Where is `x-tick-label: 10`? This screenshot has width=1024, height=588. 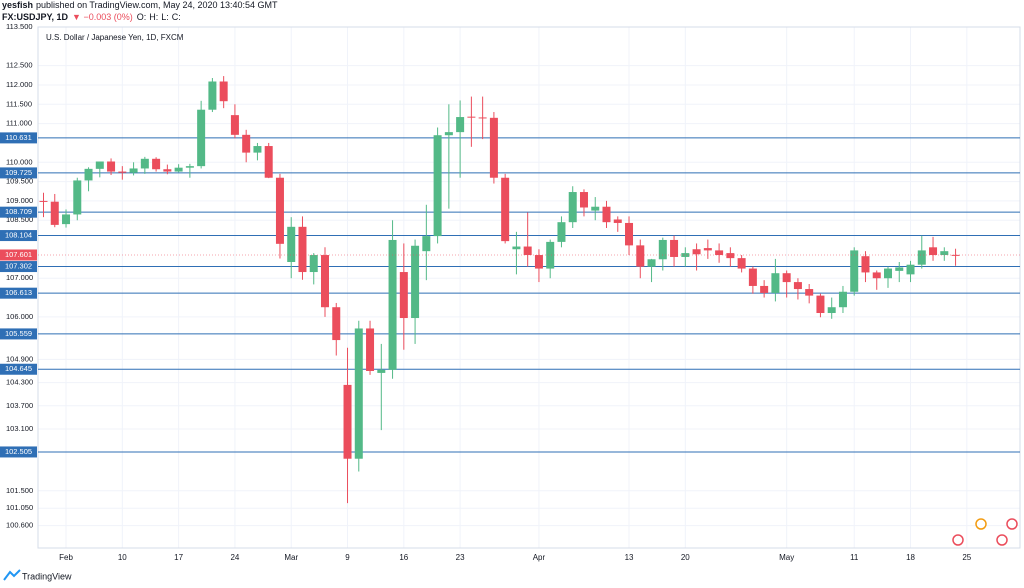
x-tick-label: 10 is located at coordinates (122, 557).